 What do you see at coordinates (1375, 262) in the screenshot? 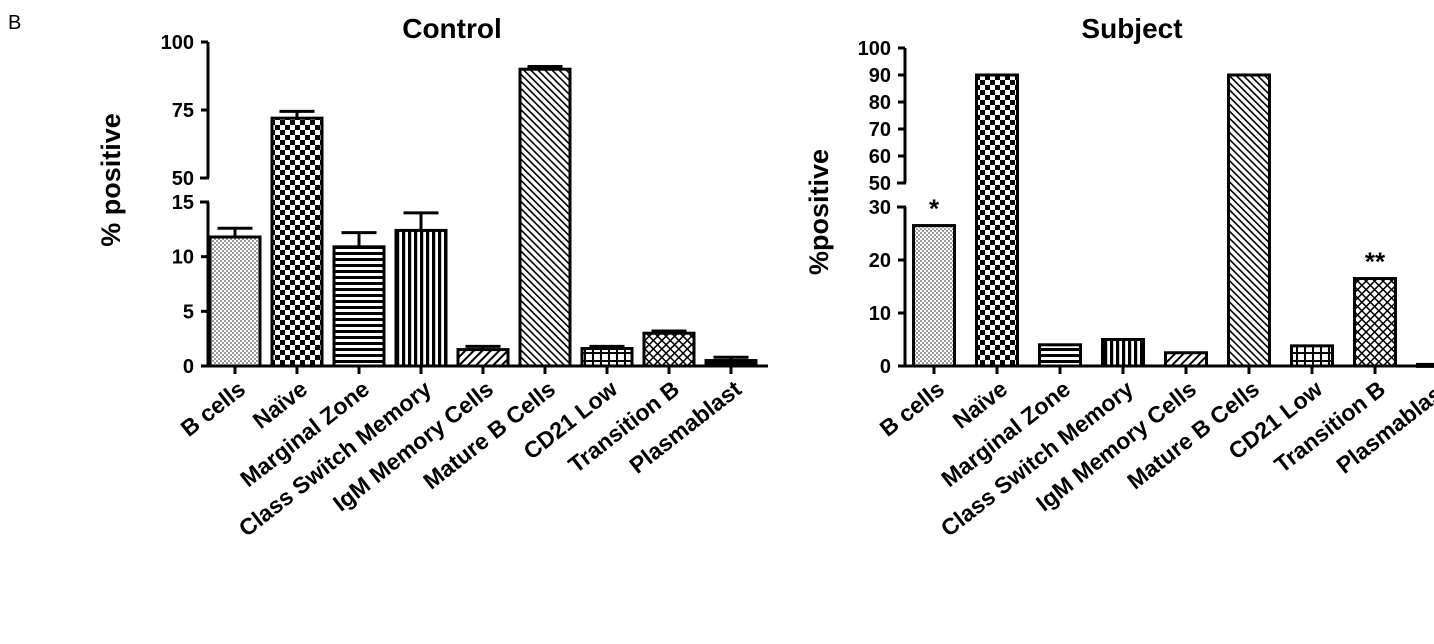
I see `subject-significance-marker: **` at bounding box center [1375, 262].